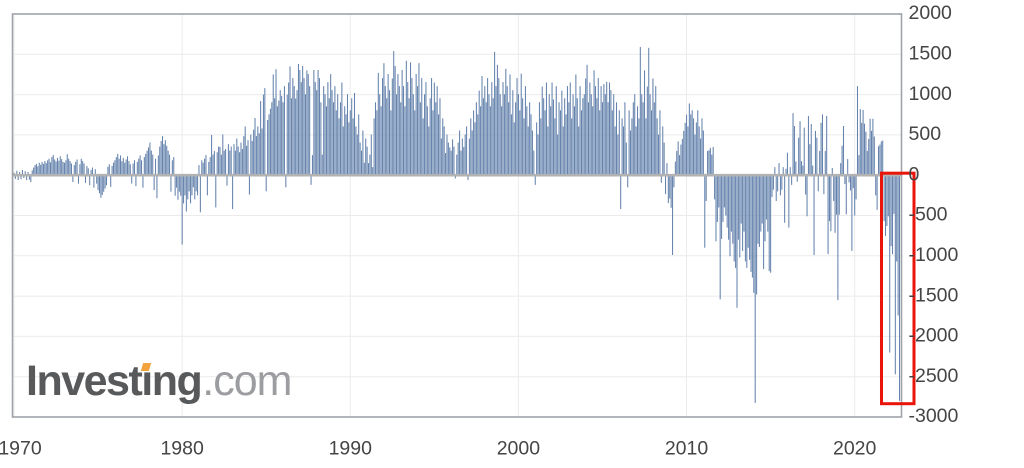  What do you see at coordinates (934, 255) in the screenshot?
I see `y-tick-label: -1000` at bounding box center [934, 255].